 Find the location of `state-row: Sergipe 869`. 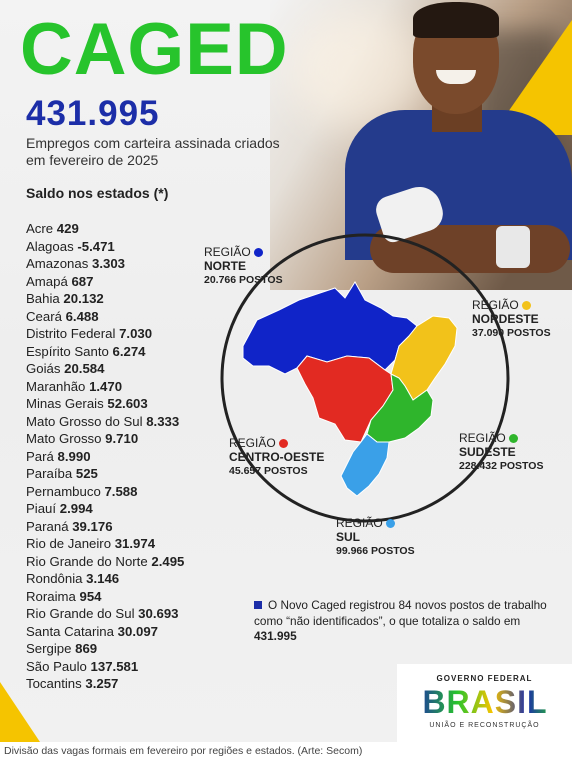

state-row: Sergipe 869 is located at coordinates (105, 649).